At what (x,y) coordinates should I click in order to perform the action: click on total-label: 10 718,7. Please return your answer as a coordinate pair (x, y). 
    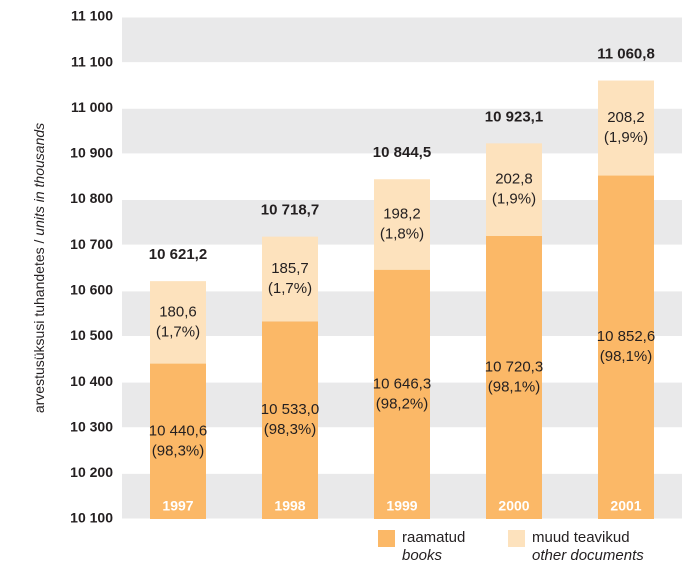
    Looking at the image, I should click on (290, 210).